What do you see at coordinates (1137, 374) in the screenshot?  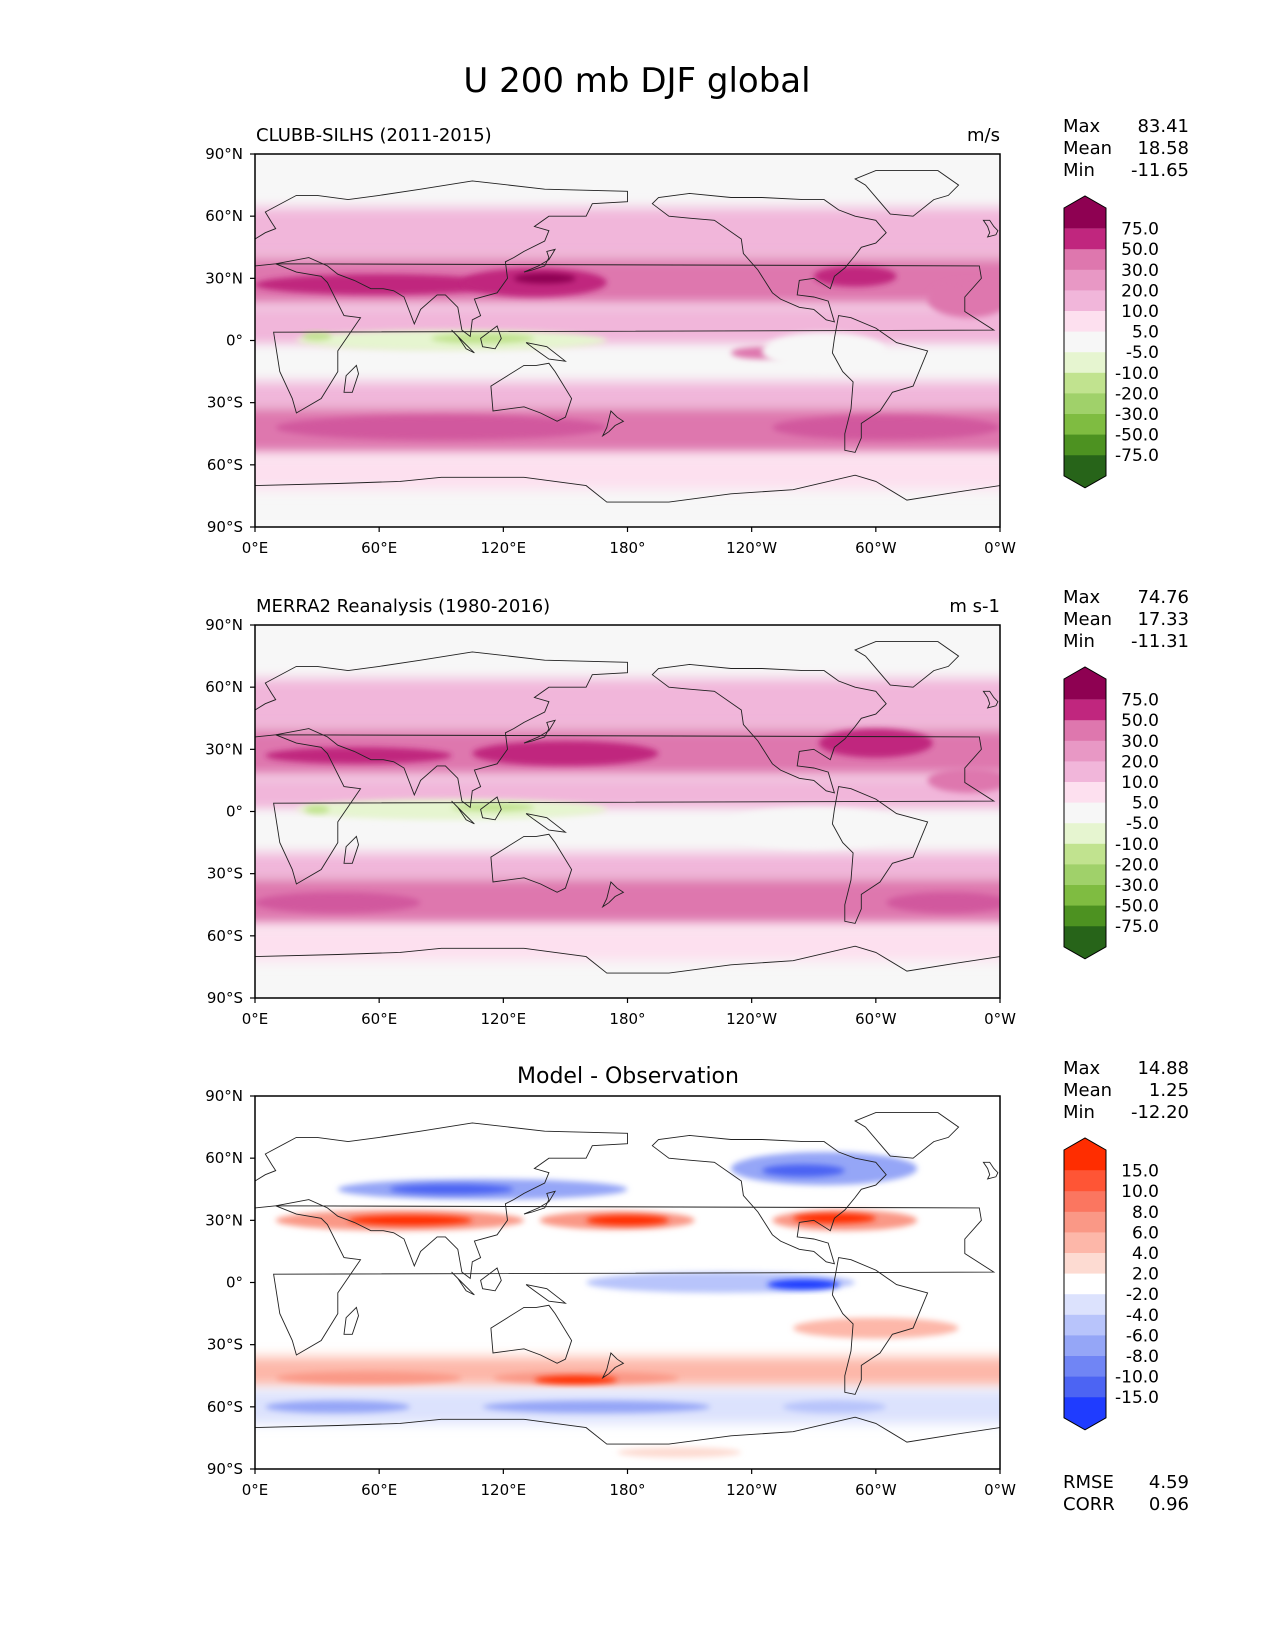 I see `colorbar-tick-label: -10.0` at bounding box center [1137, 374].